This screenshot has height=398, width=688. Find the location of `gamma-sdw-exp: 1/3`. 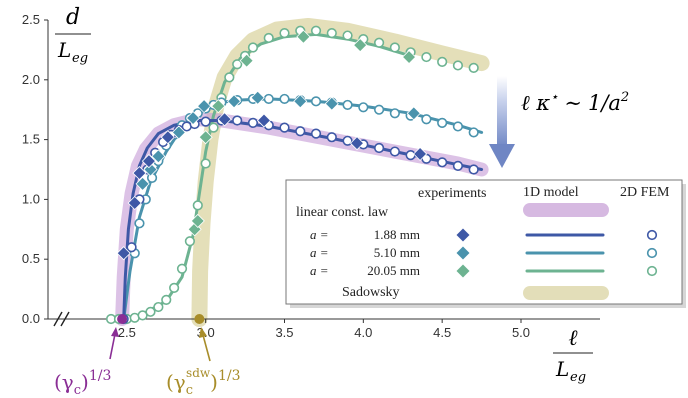

gamma-sdw-exp: 1/3 is located at coordinates (229, 376).